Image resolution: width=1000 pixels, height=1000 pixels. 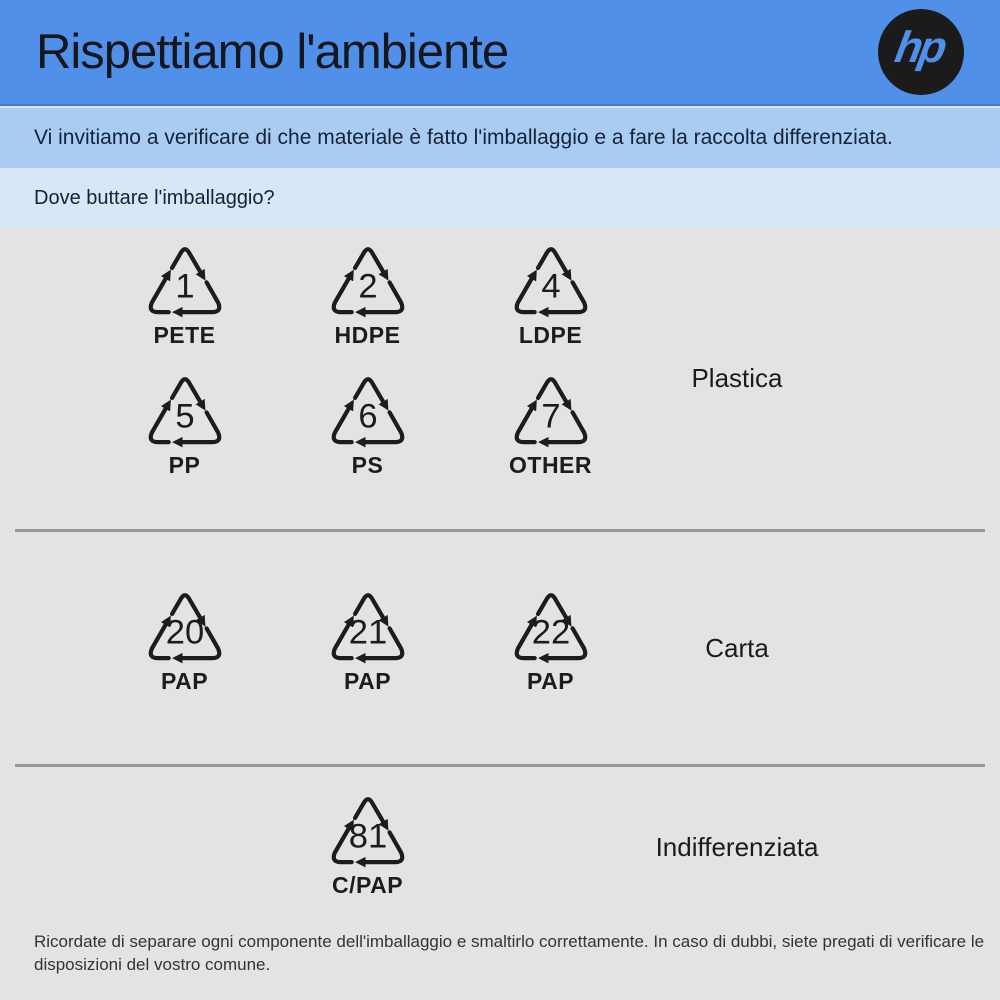 I want to click on recycling-symbol-22: 22 PAP, so click(x=550, y=640).